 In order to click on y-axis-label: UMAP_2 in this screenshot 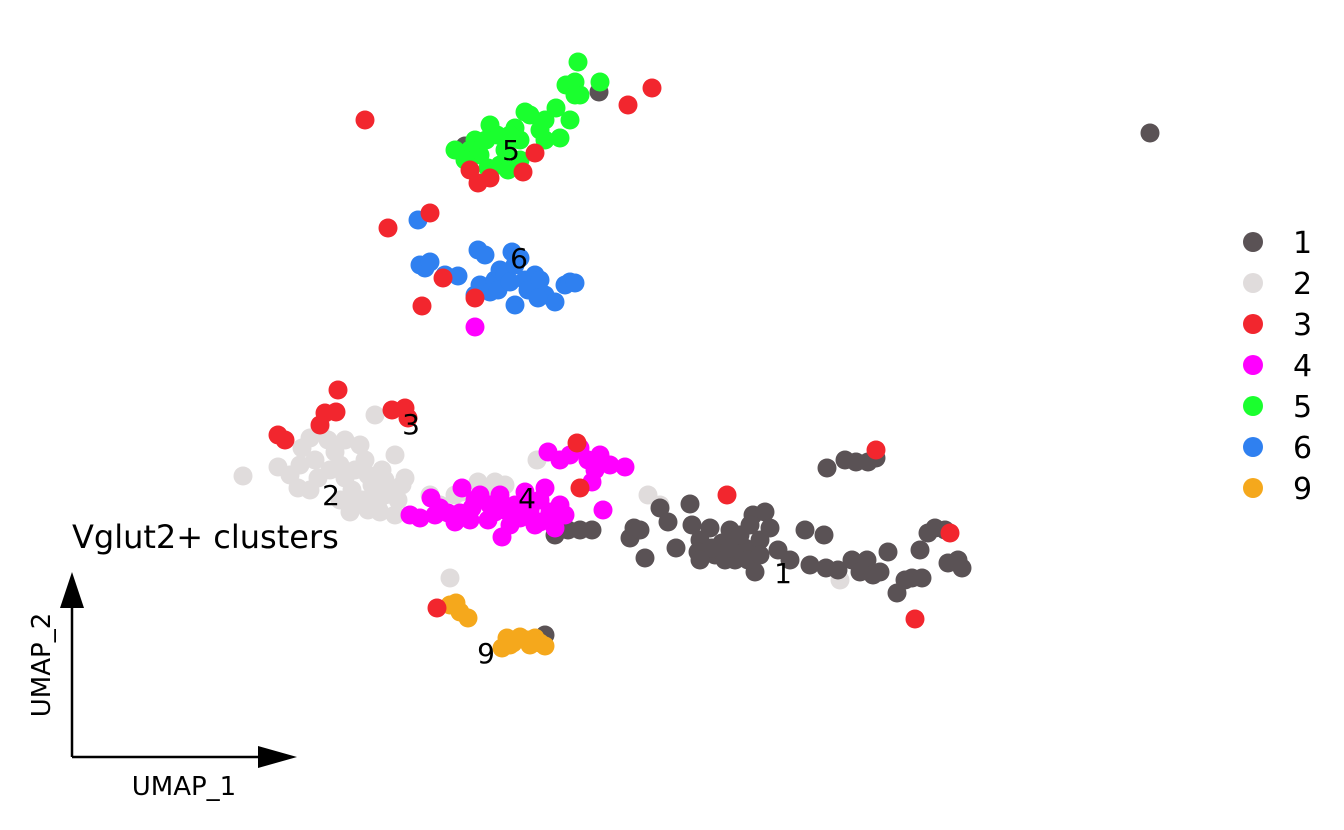, I will do `click(42, 665)`.